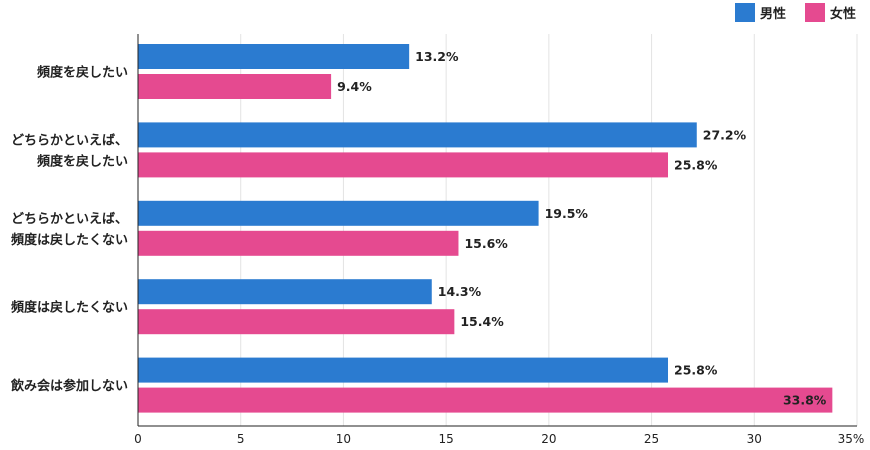 The height and width of the screenshot is (450, 870). I want to click on x-tick-label: 15, so click(446, 439).